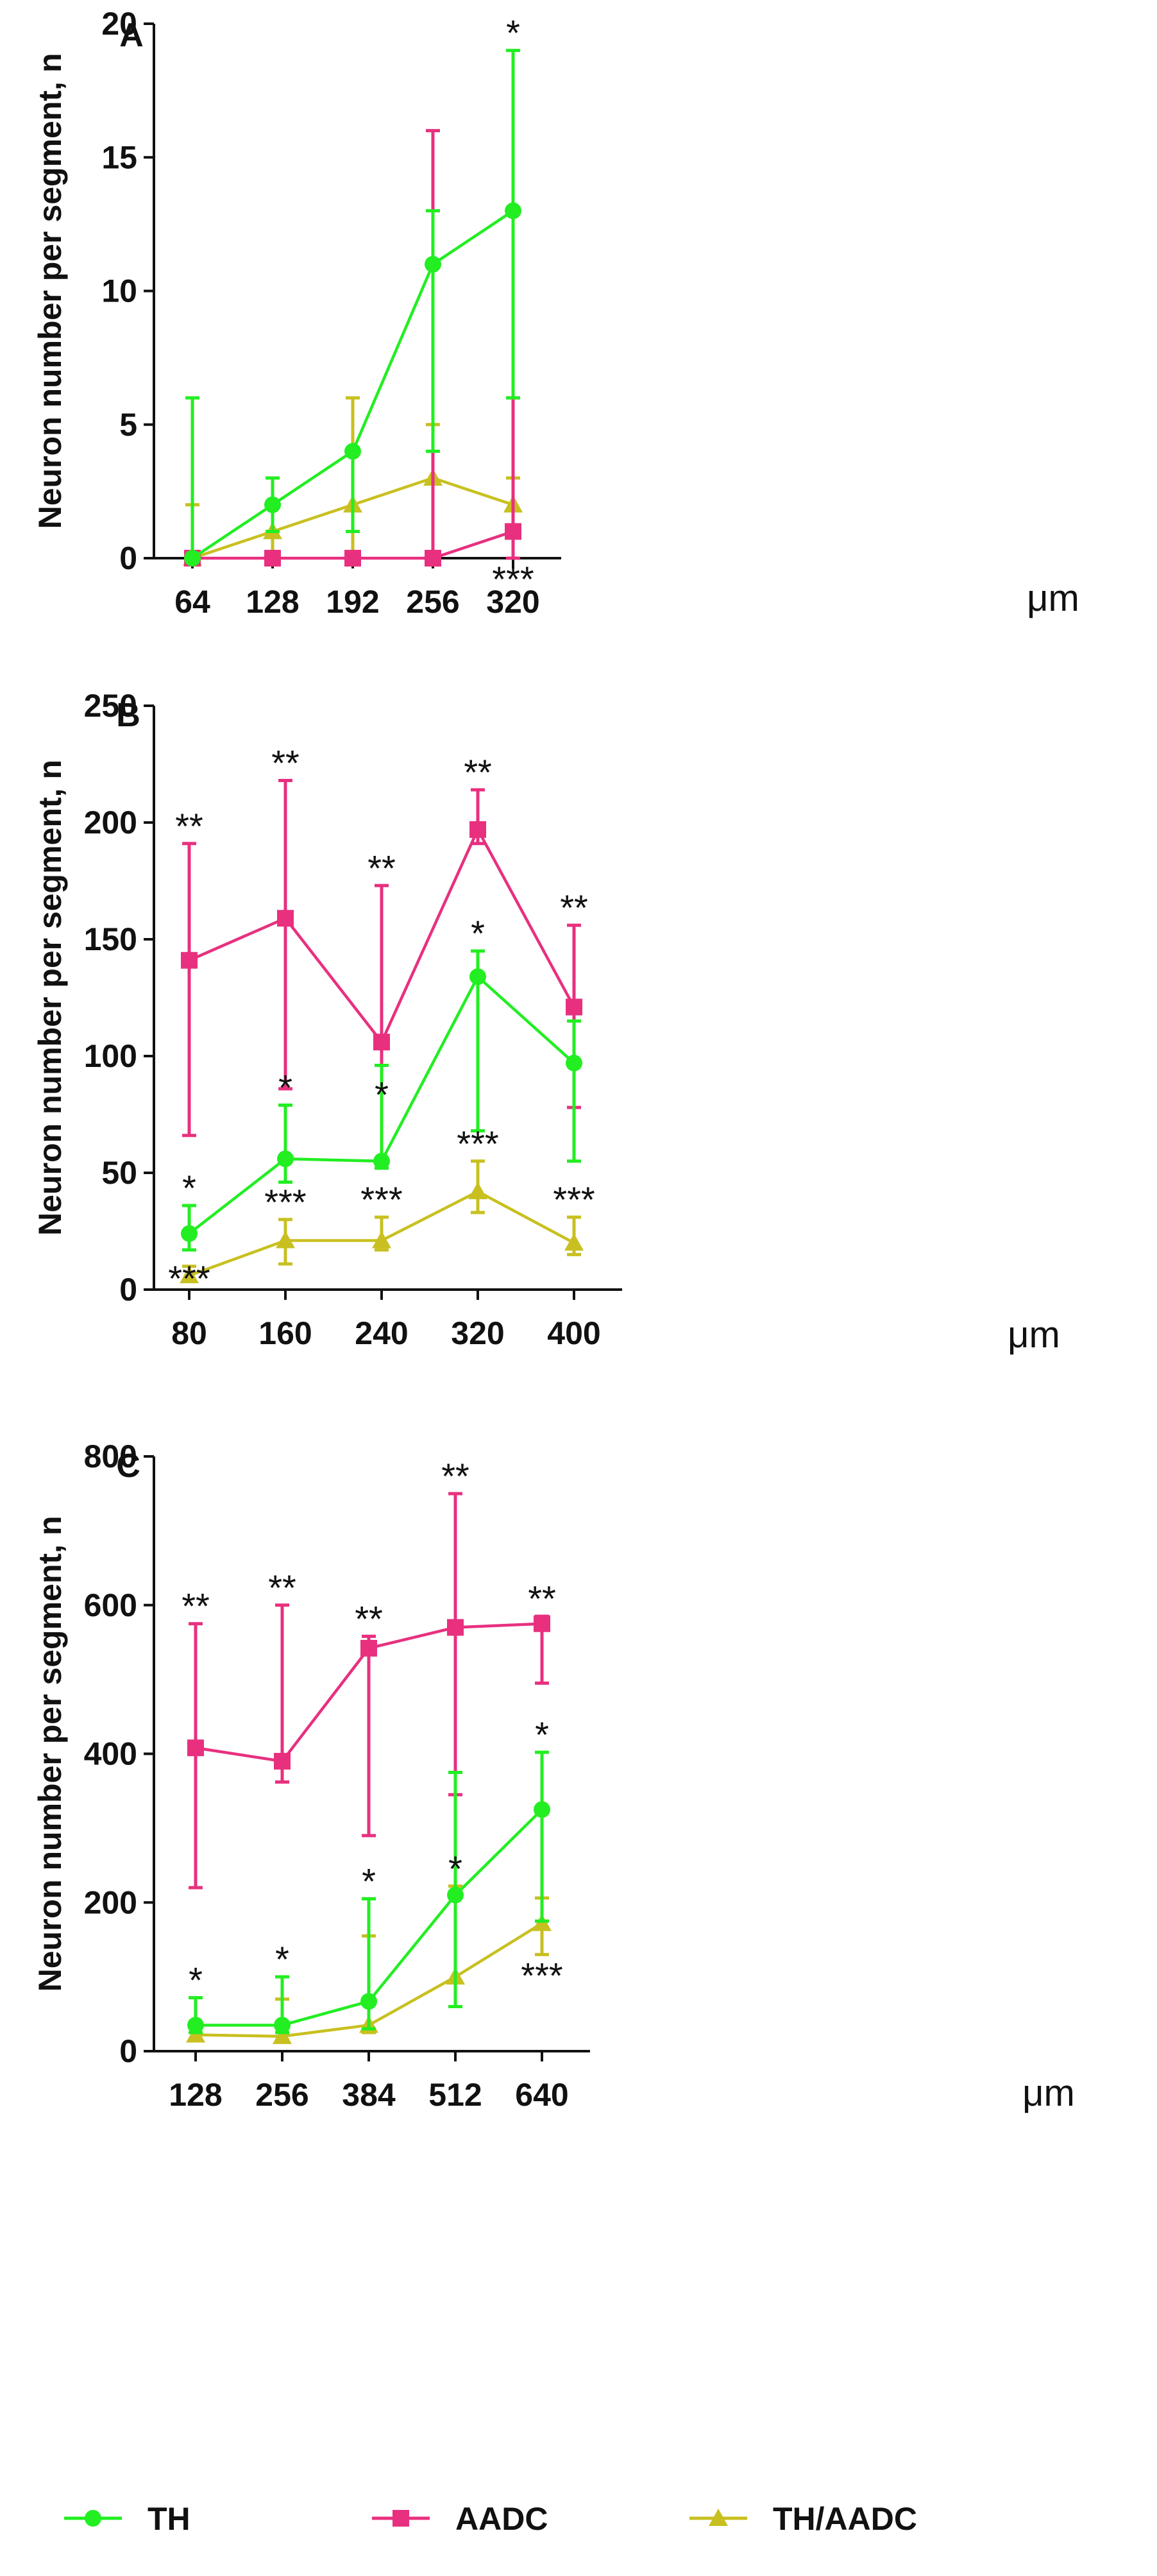 This screenshot has height=2576, width=1157. What do you see at coordinates (110, 1754) in the screenshot?
I see `y-tick-label: 400` at bounding box center [110, 1754].